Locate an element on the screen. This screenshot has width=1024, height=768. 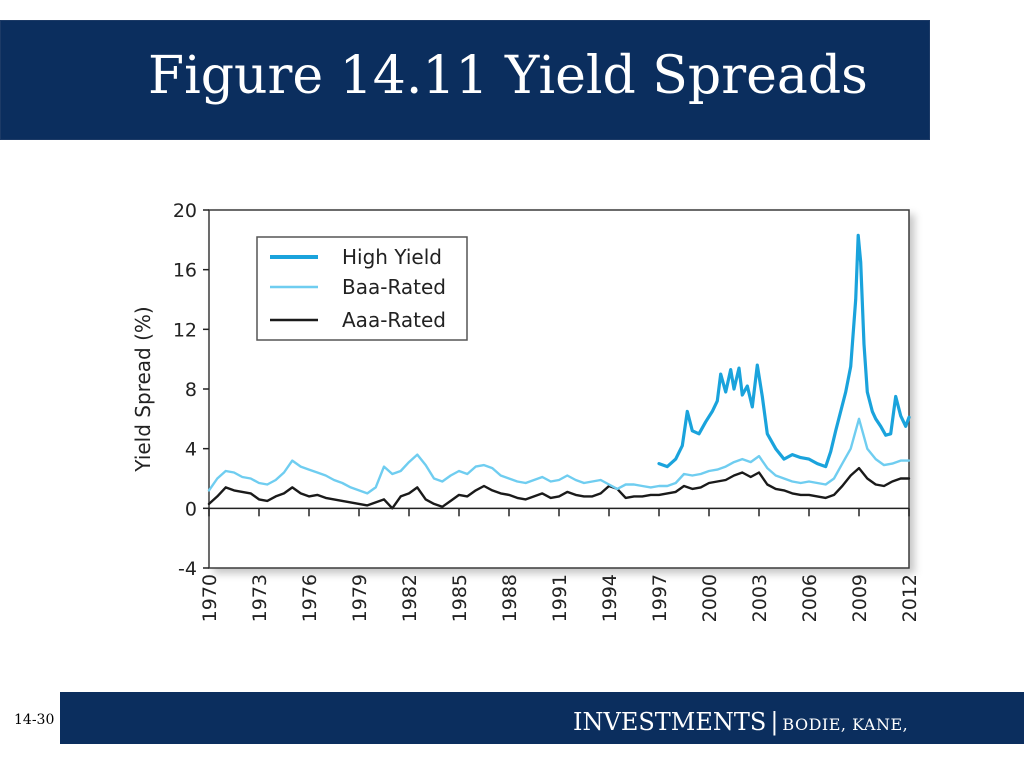
x-tick-label: 1985 is located at coordinates (460, 598).